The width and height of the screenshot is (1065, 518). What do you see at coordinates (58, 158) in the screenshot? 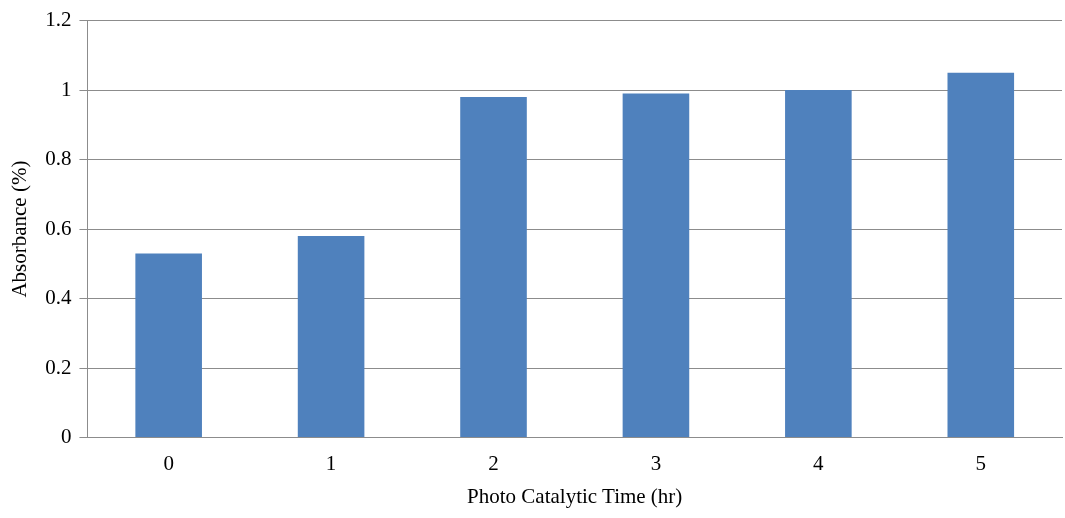
I see `y-tick-label: 0.8` at bounding box center [58, 158].